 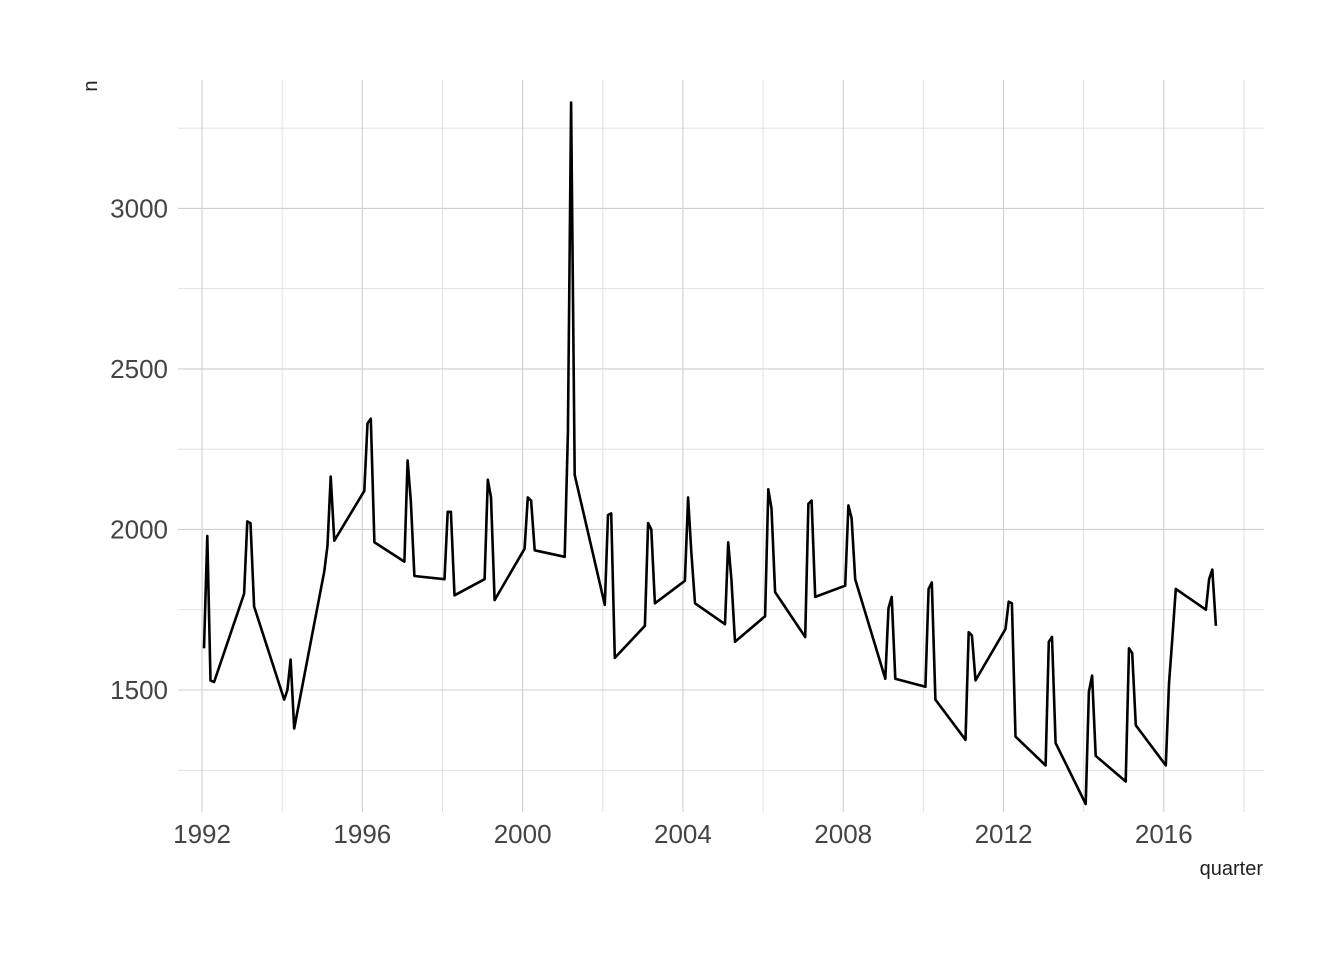 What do you see at coordinates (843, 834) in the screenshot?
I see `x-tick-label: 2008` at bounding box center [843, 834].